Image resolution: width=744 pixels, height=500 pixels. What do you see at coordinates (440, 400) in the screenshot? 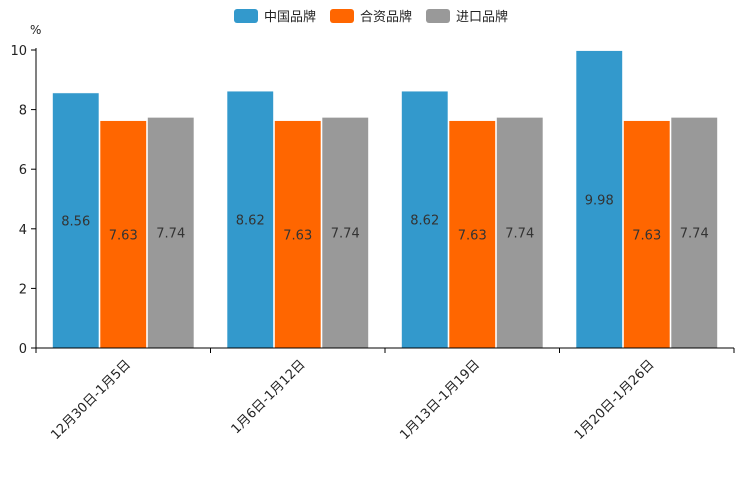
I see `x-tick-label: 1月13日-1月19日` at bounding box center [440, 400].